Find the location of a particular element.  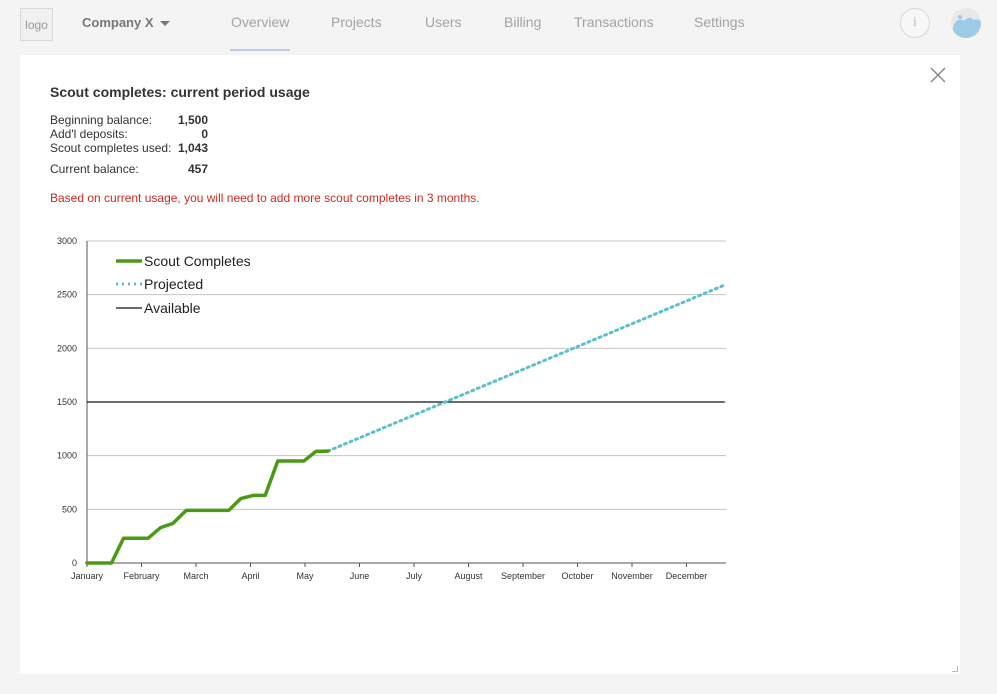

y-tick-label: 500 is located at coordinates (69, 509).